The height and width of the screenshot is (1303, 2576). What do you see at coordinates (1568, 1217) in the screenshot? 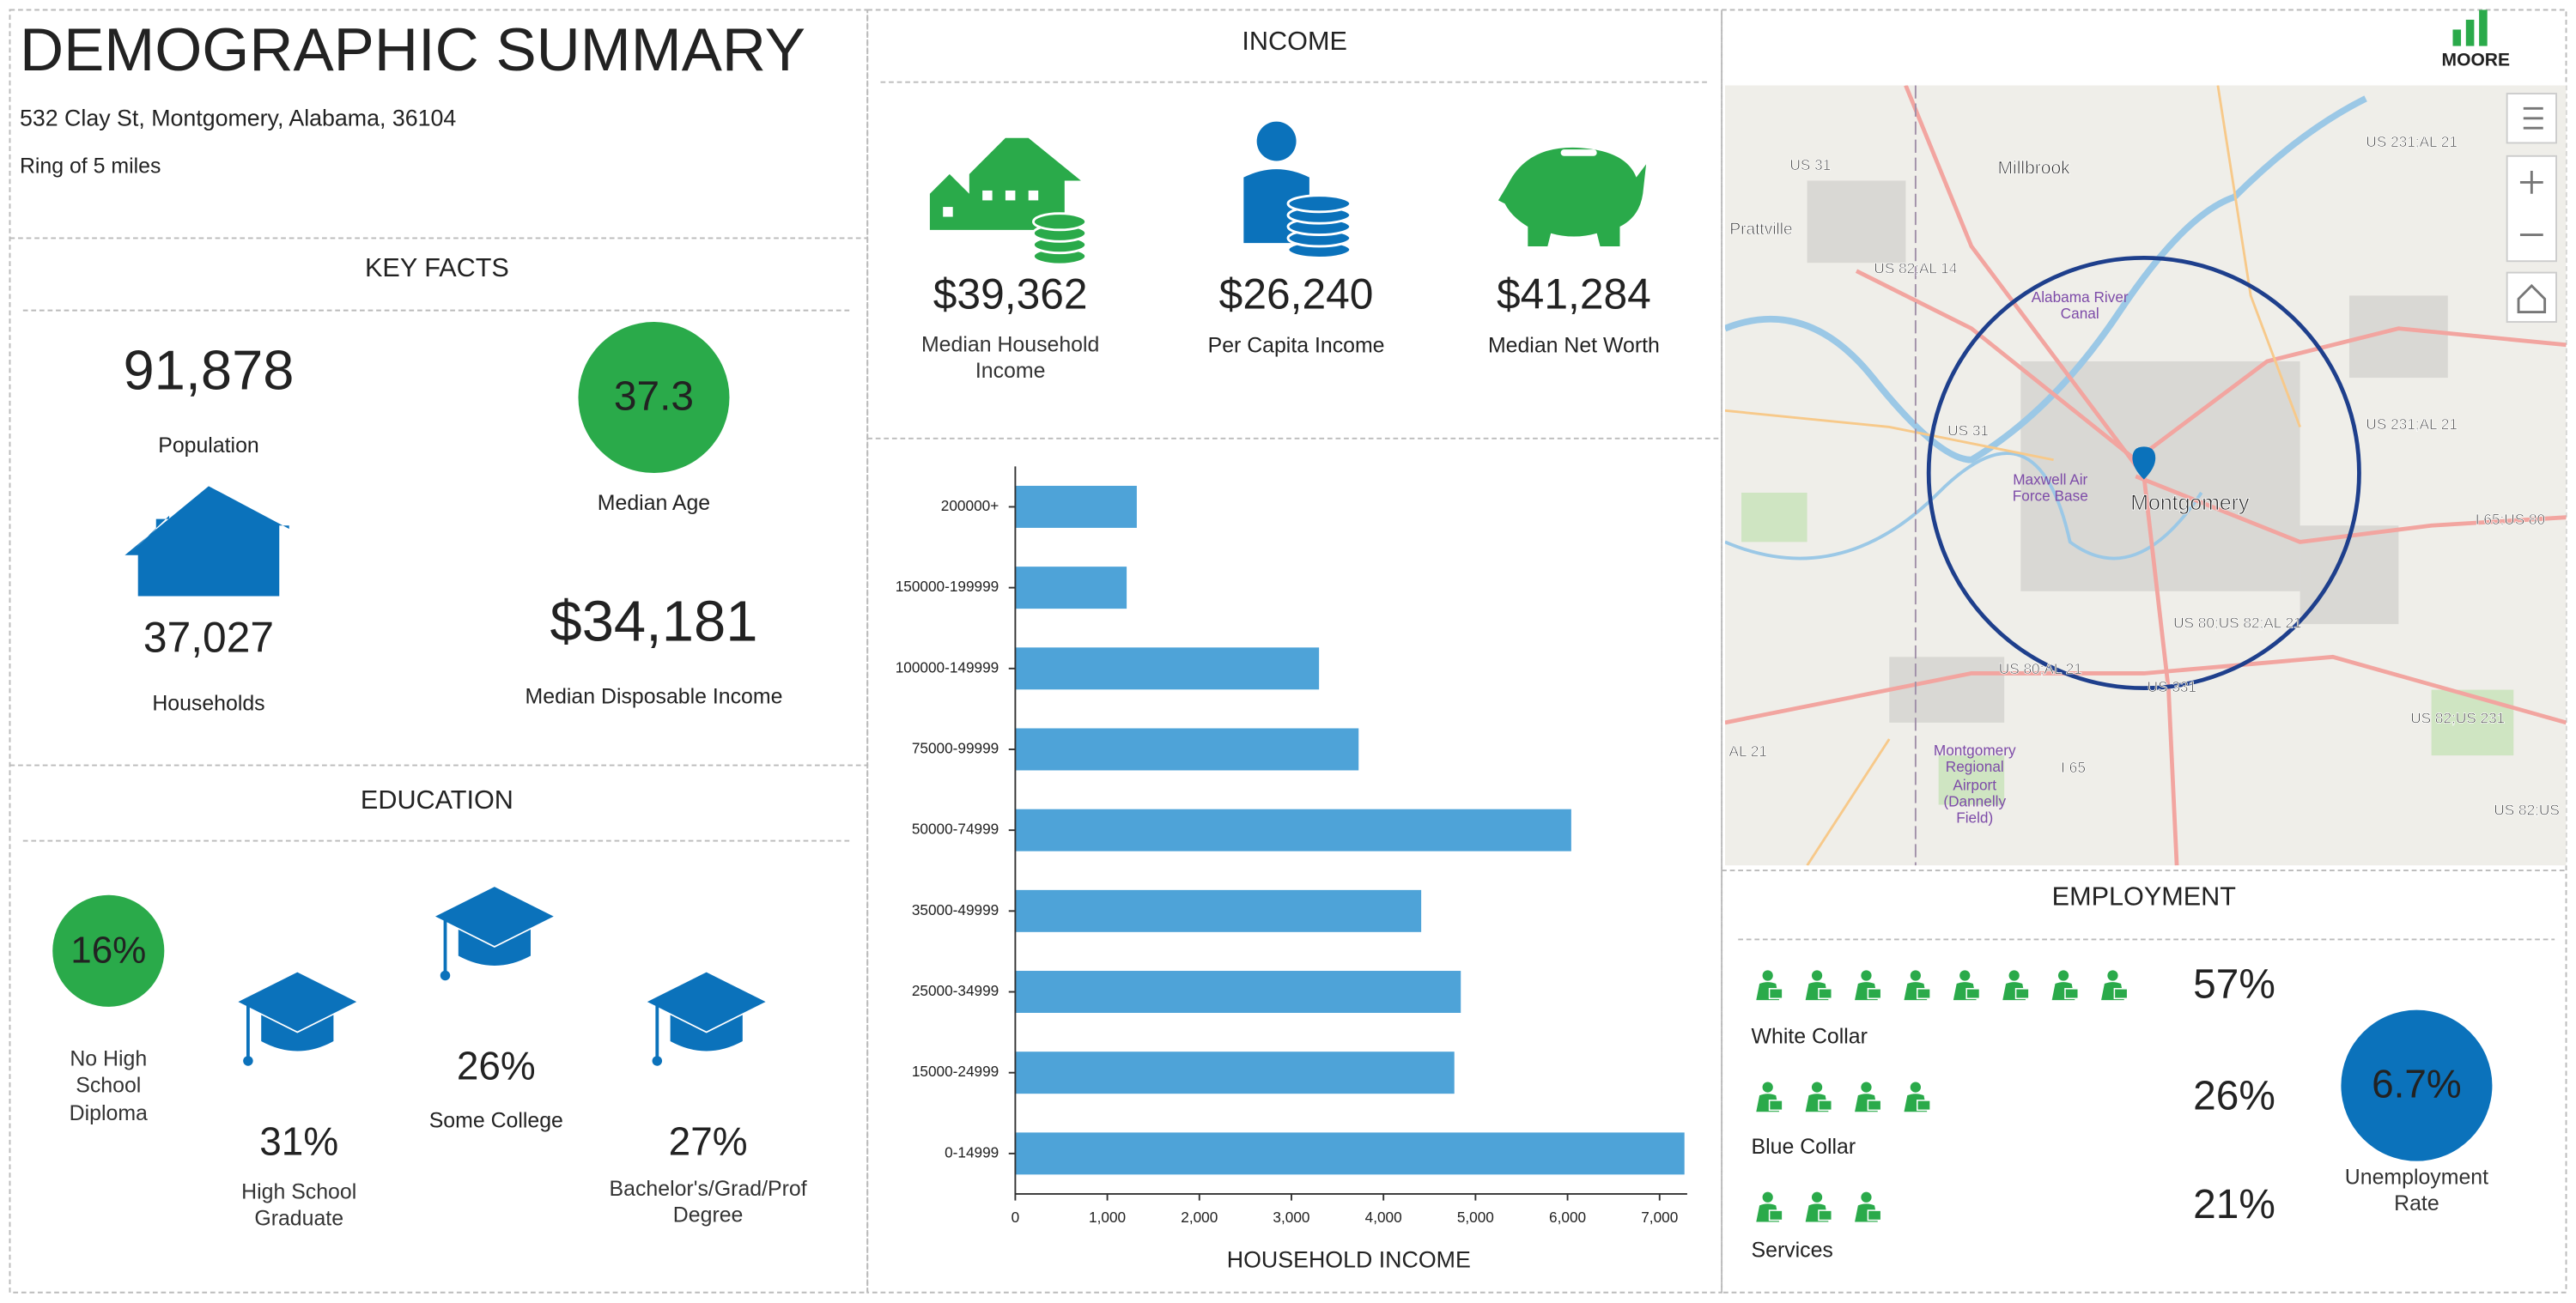
I see `x-tick-label: 6,000` at bounding box center [1568, 1217].